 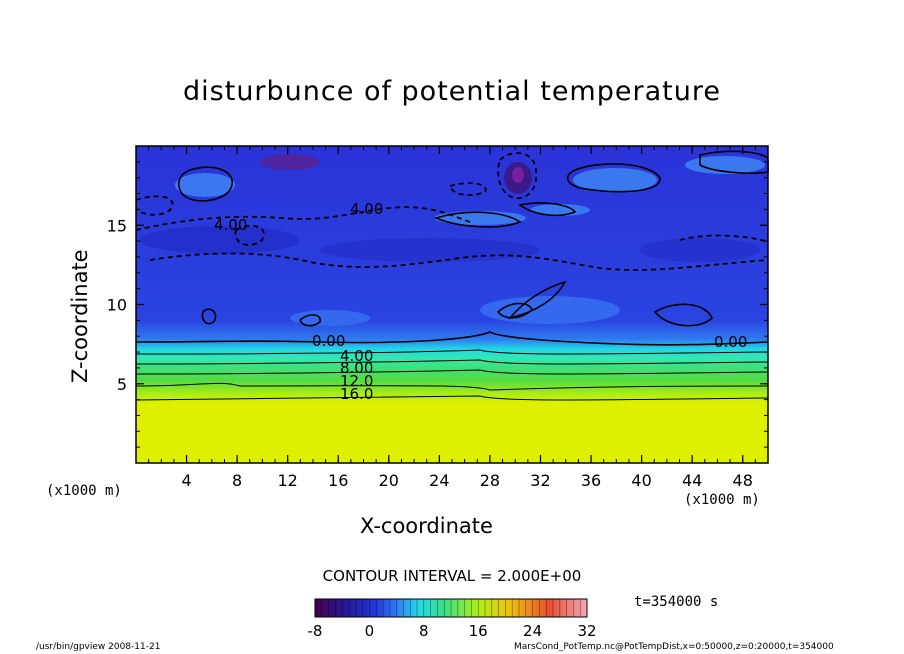 I want to click on x-tick-label: 32, so click(x=540, y=480).